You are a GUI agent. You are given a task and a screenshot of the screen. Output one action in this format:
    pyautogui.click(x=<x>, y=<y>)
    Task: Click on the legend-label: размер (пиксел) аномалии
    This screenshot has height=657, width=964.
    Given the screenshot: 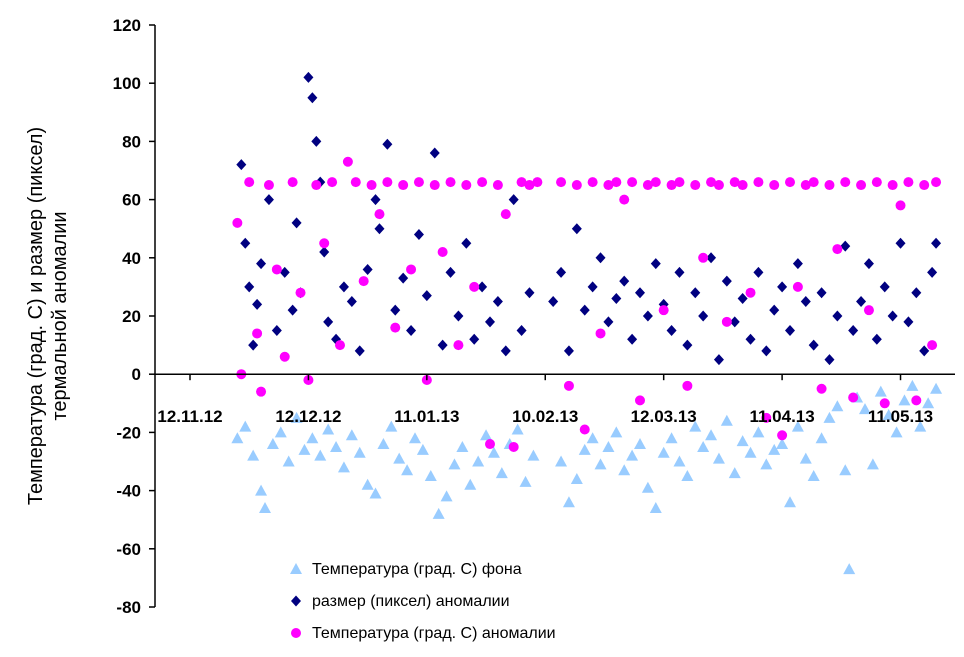 What is the action you would take?
    pyautogui.click(x=411, y=601)
    